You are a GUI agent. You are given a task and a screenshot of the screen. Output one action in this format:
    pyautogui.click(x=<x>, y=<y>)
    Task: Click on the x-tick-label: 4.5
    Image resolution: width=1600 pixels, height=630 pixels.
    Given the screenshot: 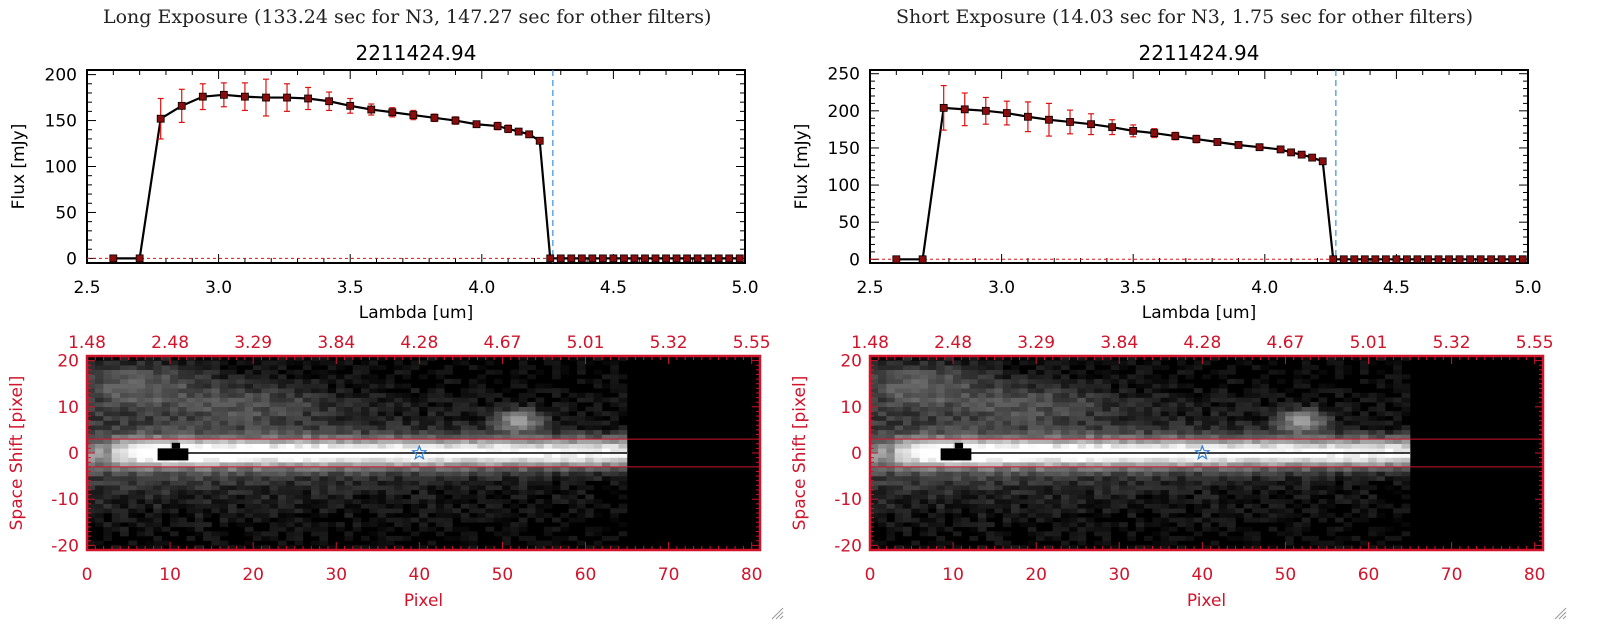 What is the action you would take?
    pyautogui.click(x=1396, y=288)
    